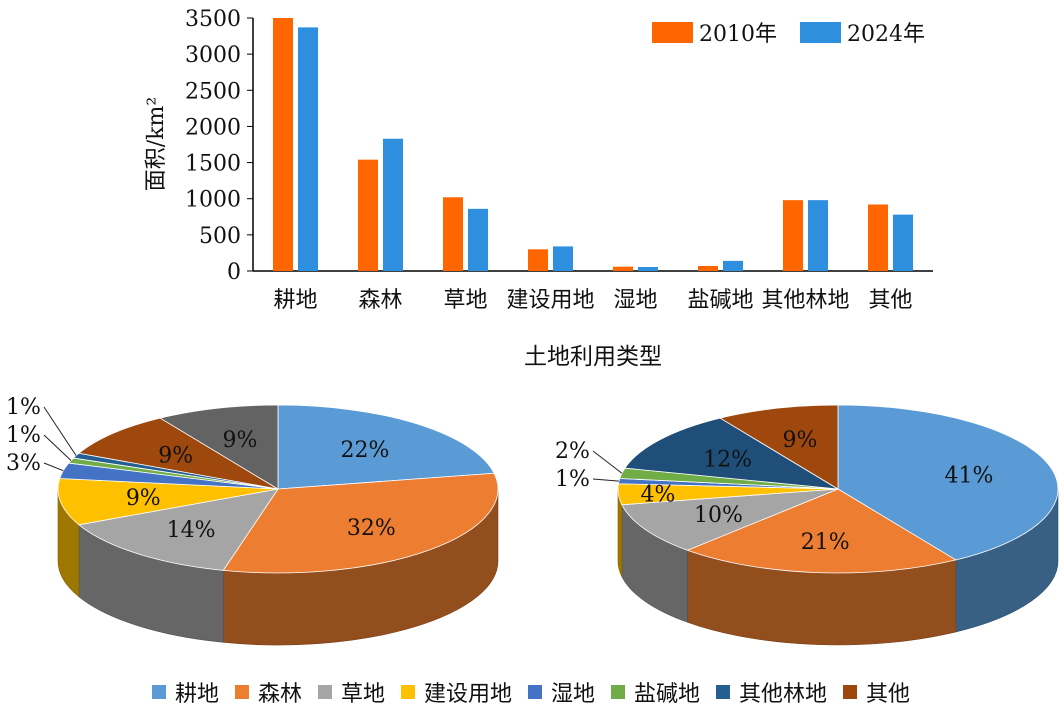 Image resolution: width=1062 pixels, height=713 pixels. I want to click on legend-item-other: 其他, so click(876, 692).